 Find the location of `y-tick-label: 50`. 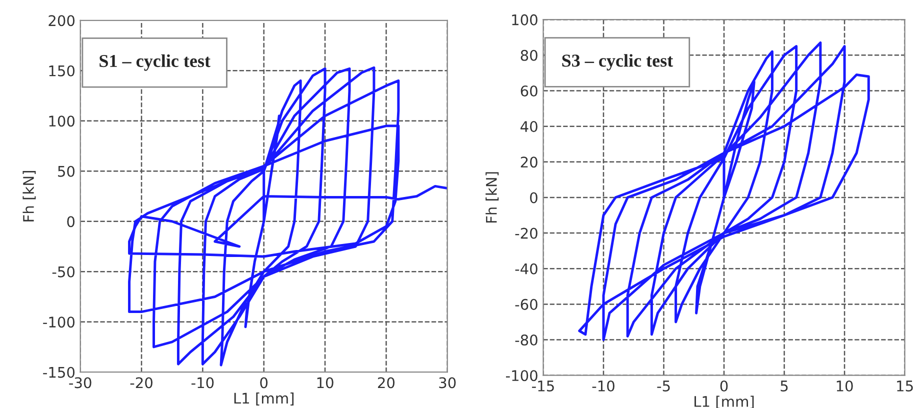

y-tick-label: 50 is located at coordinates (66, 171).